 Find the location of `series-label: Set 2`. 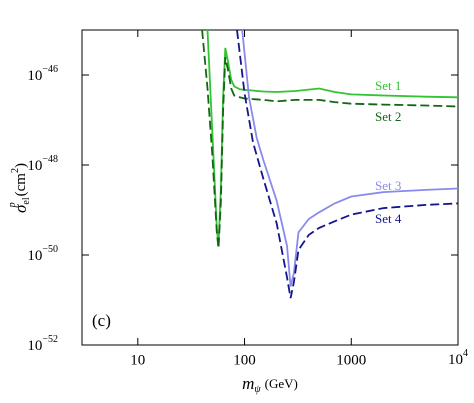

series-label: Set 2 is located at coordinates (388, 116).